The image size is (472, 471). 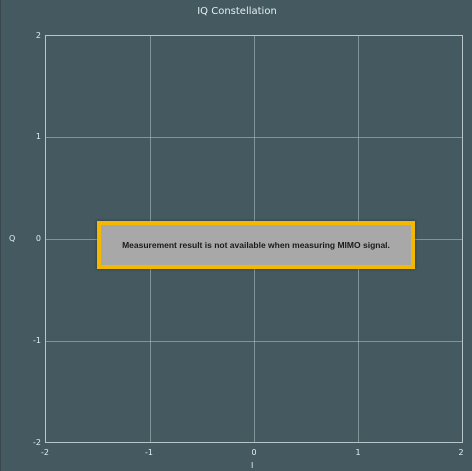 What do you see at coordinates (461, 452) in the screenshot?
I see `x-tick-label: 2` at bounding box center [461, 452].